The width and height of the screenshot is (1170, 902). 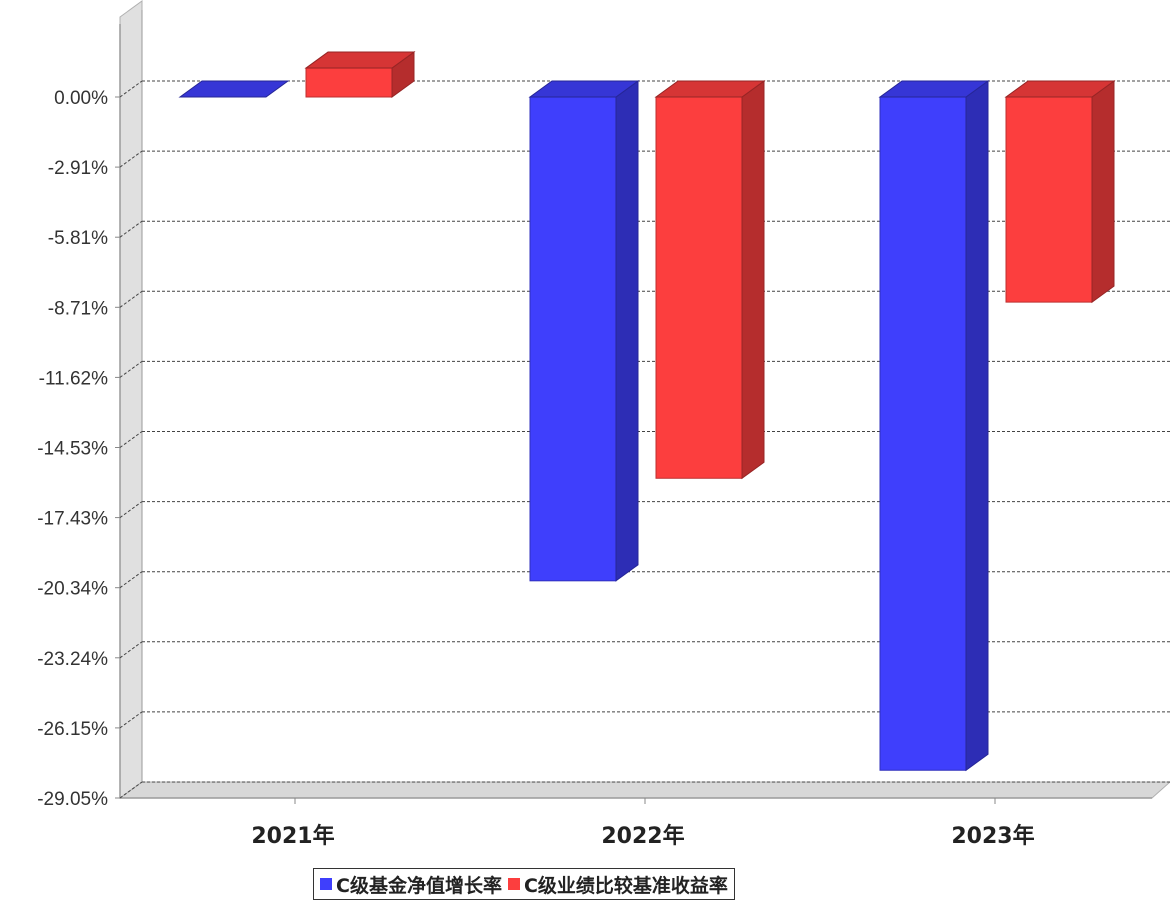 What do you see at coordinates (72, 589) in the screenshot?
I see `y-tick-label: -20.34%` at bounding box center [72, 589].